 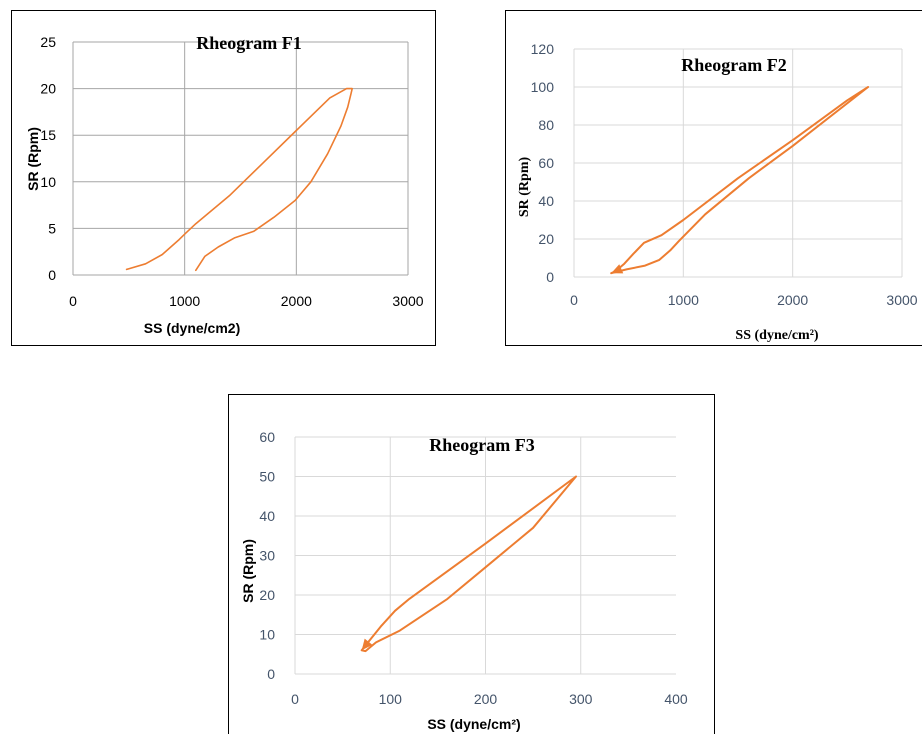 I want to click on x-tick-label: 200, so click(x=486, y=699).